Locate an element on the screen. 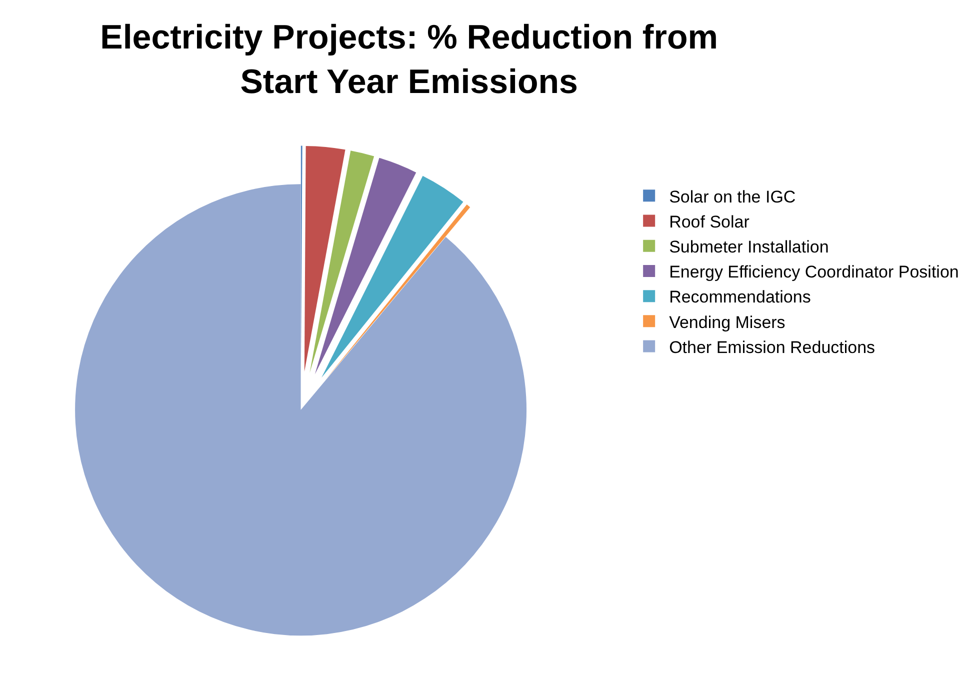  legend-label: Other Emission Reductions is located at coordinates (772, 347).